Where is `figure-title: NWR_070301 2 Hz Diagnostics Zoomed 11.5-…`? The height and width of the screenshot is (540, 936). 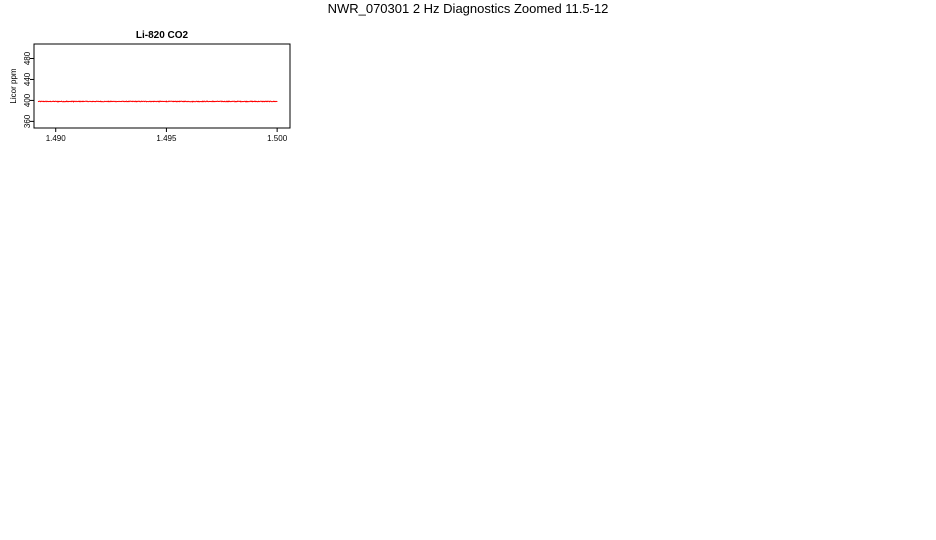 figure-title: NWR_070301 2 Hz Diagnostics Zoomed 11.5-… is located at coordinates (468, 8).